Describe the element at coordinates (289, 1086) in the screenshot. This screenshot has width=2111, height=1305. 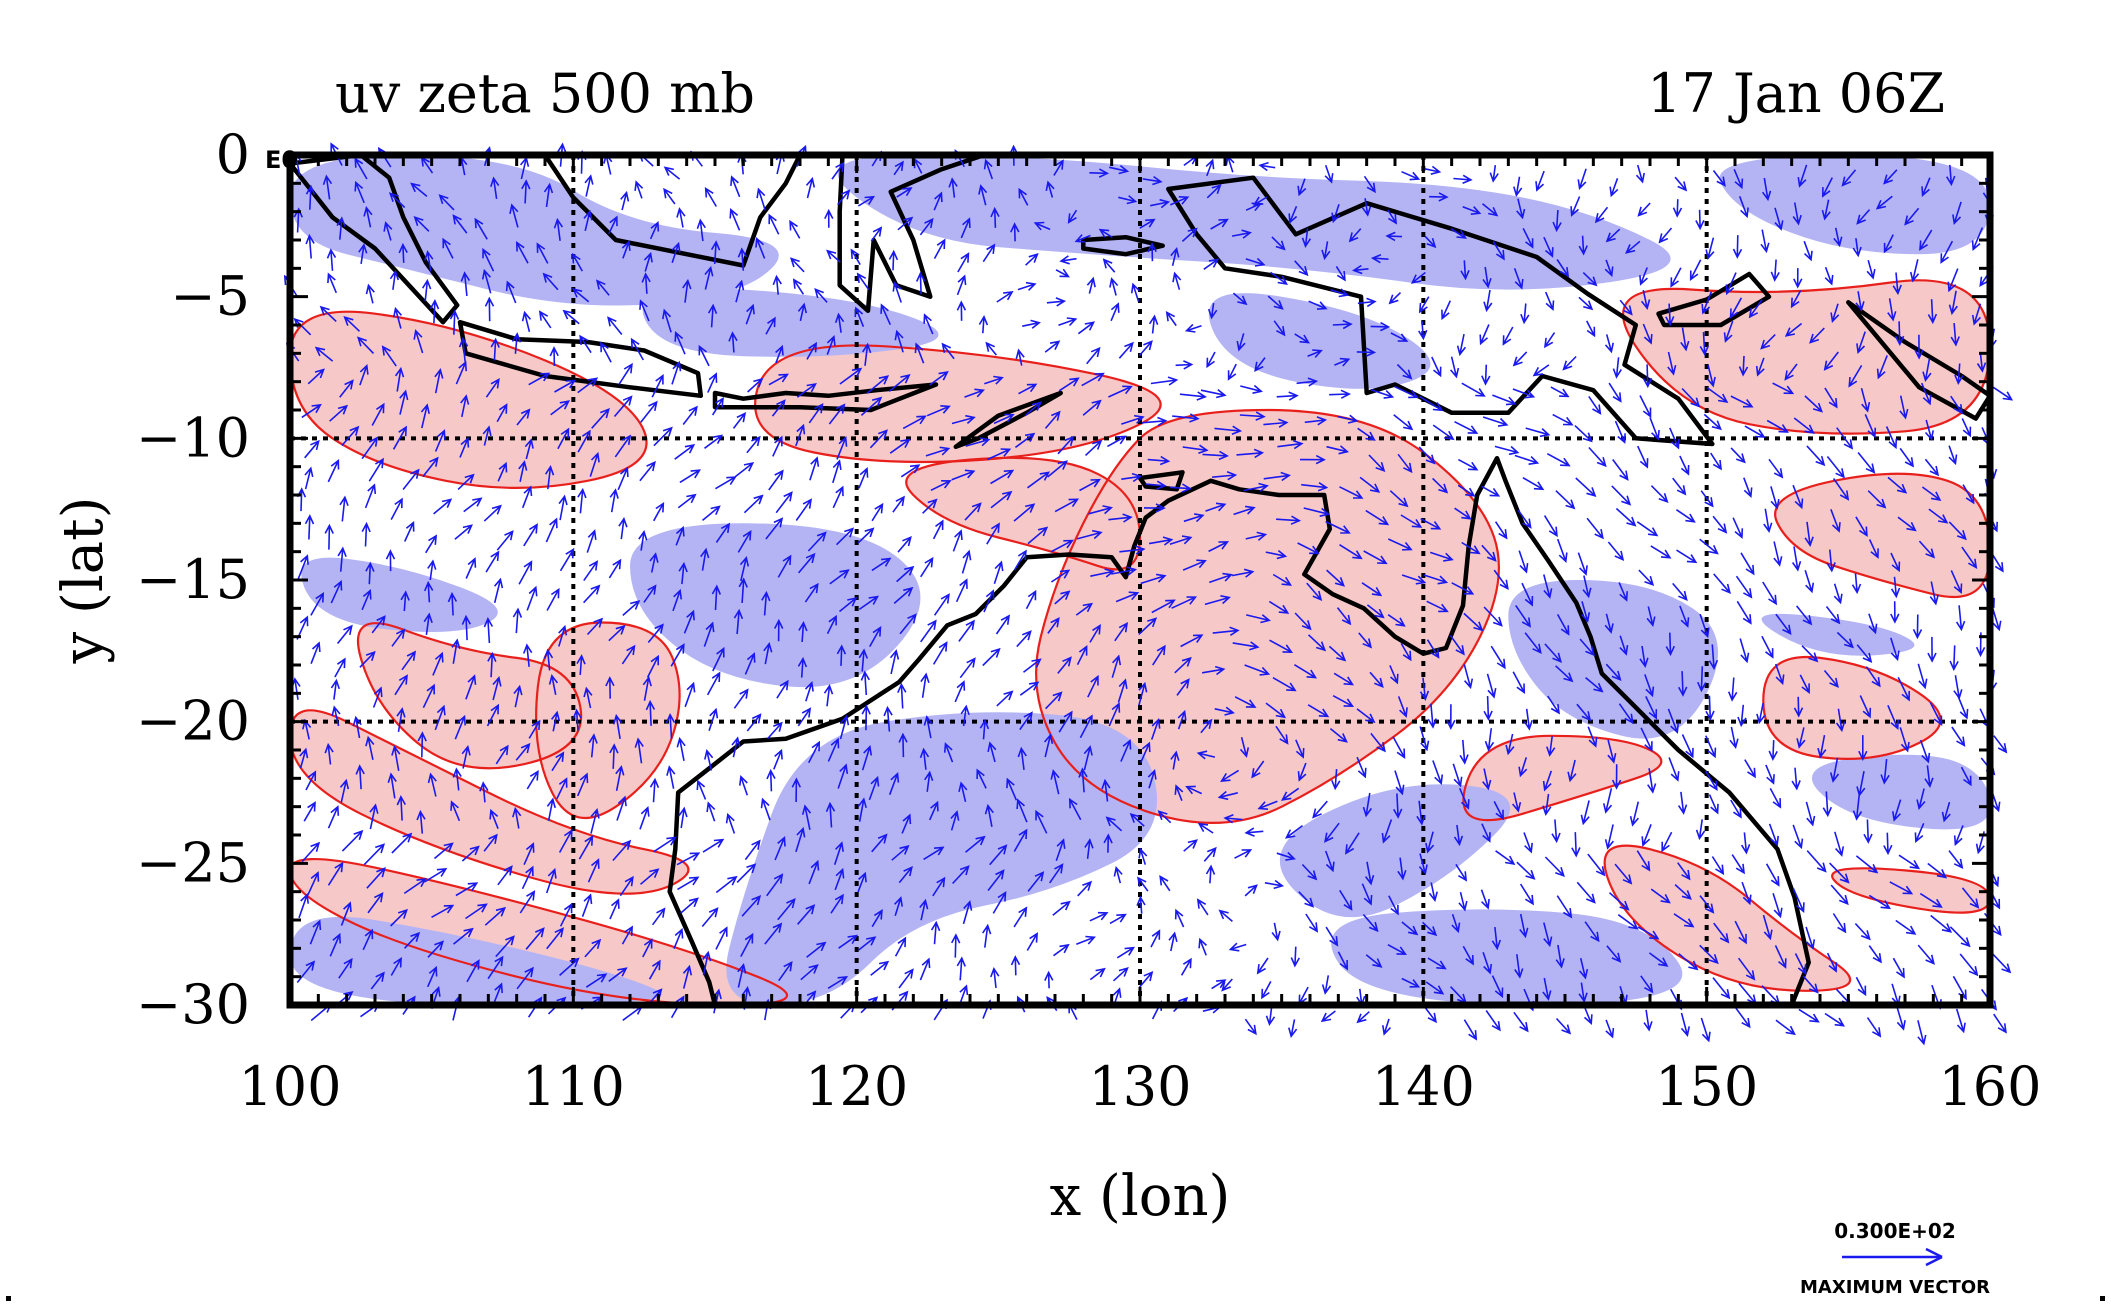
I see `x-tick-label-100: 100` at that location.